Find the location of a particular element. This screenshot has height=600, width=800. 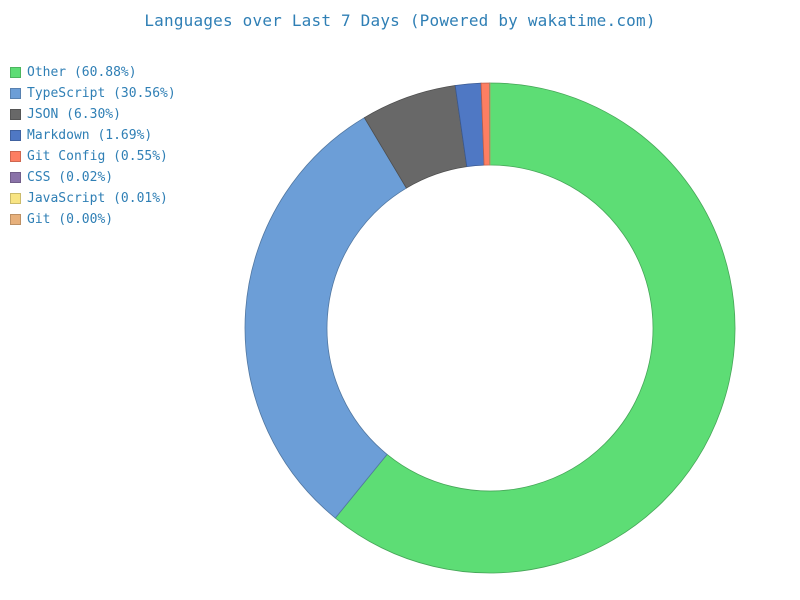

legend-item-other: Other (60.88%) is located at coordinates (93, 72).